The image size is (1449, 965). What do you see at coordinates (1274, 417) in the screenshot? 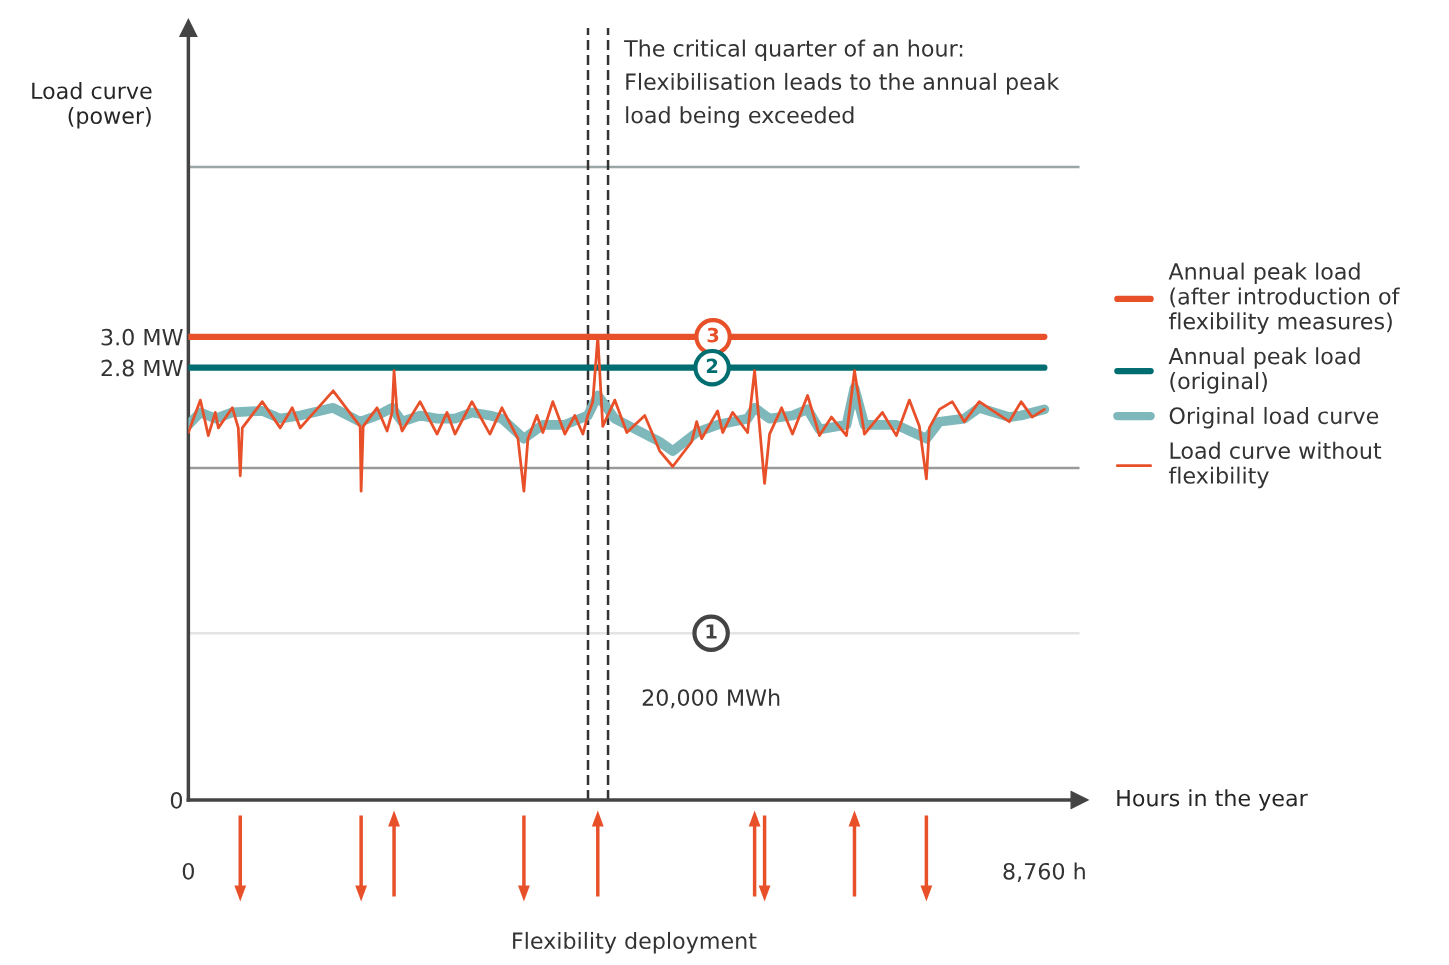
I see `legend-label: Original load curve` at bounding box center [1274, 417].